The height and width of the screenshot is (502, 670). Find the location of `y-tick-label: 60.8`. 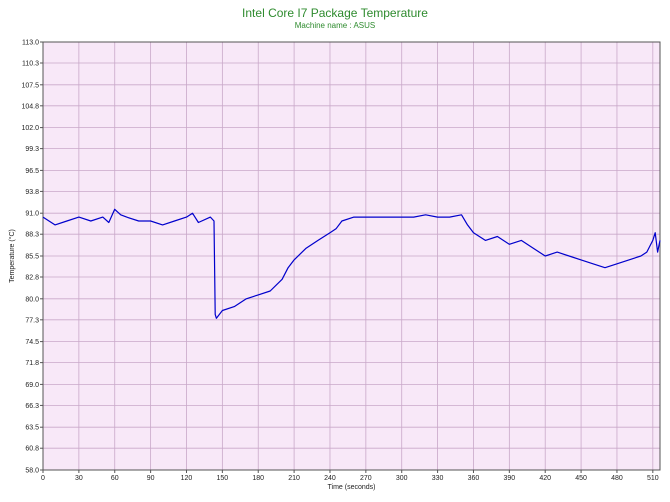

y-tick-label: 60.8 is located at coordinates (32, 449).